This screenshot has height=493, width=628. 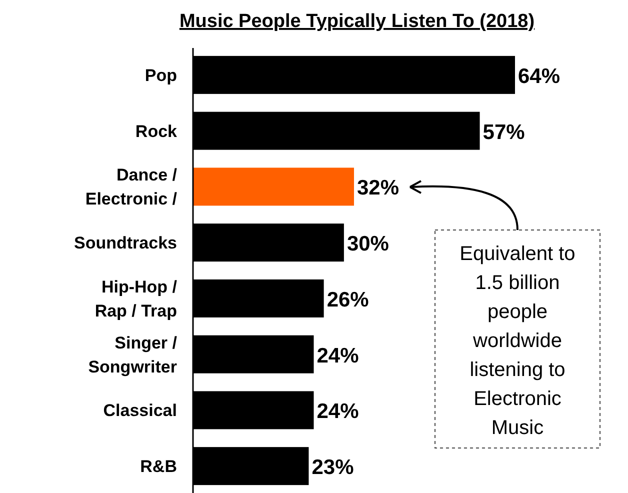 What do you see at coordinates (133, 354) in the screenshot?
I see `y-tick-label: Singer / Songwriter` at bounding box center [133, 354].